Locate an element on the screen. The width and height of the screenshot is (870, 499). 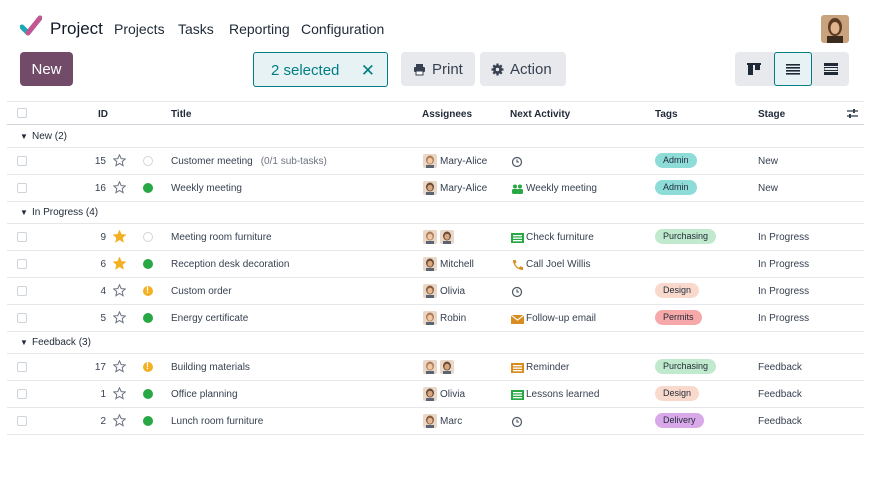
people-icon is located at coordinates (517, 188).